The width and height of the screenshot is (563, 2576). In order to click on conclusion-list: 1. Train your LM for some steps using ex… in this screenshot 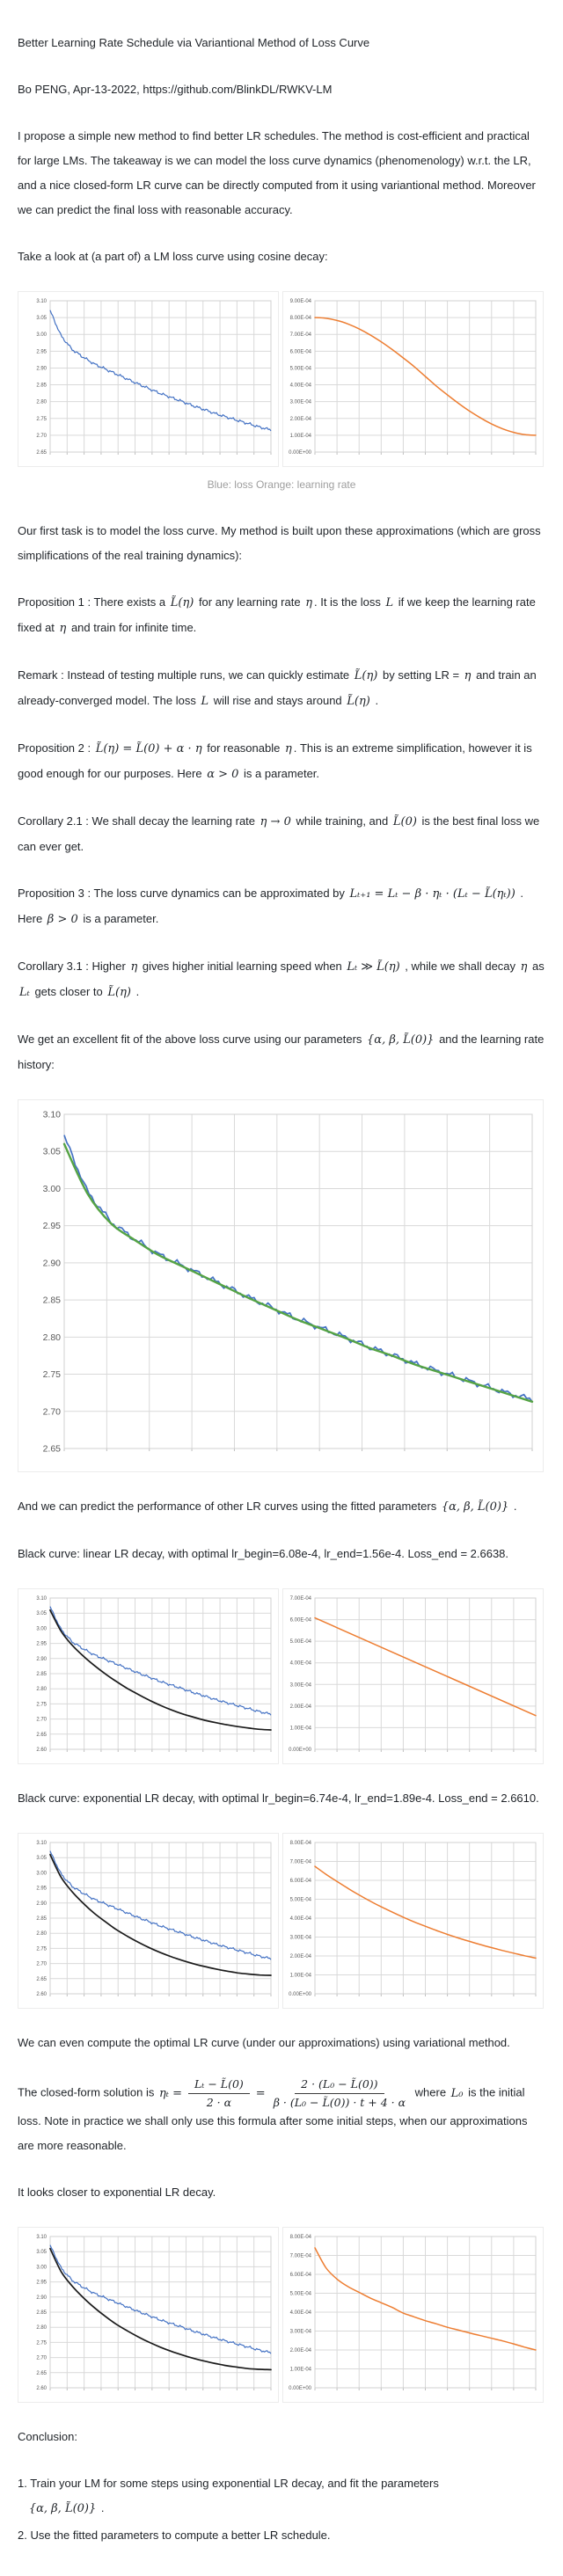, I will do `click(281, 2509)`.